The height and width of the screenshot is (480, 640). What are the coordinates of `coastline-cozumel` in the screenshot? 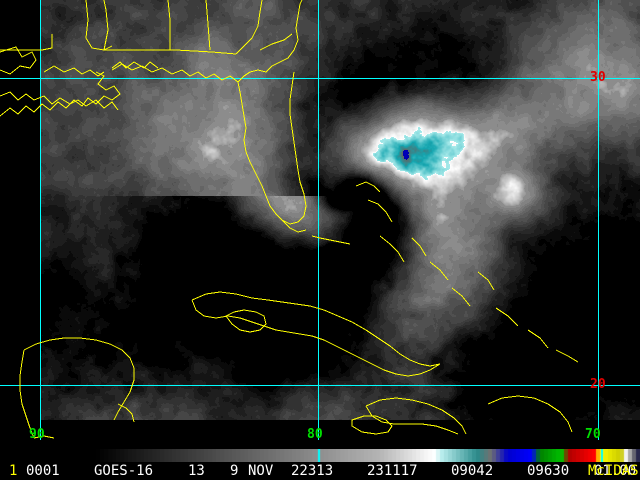 It's located at (126, 413).